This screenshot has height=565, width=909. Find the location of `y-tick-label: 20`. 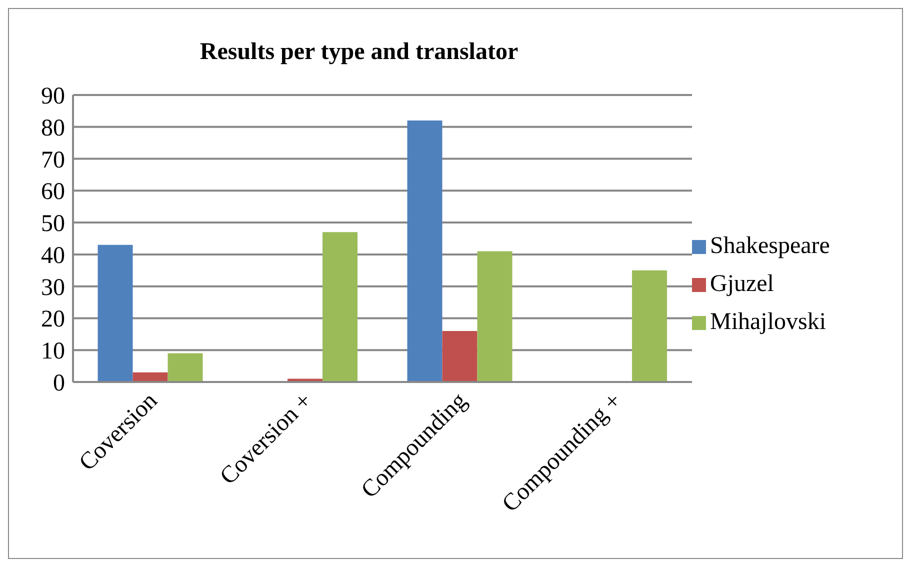

y-tick-label: 20 is located at coordinates (53, 319).